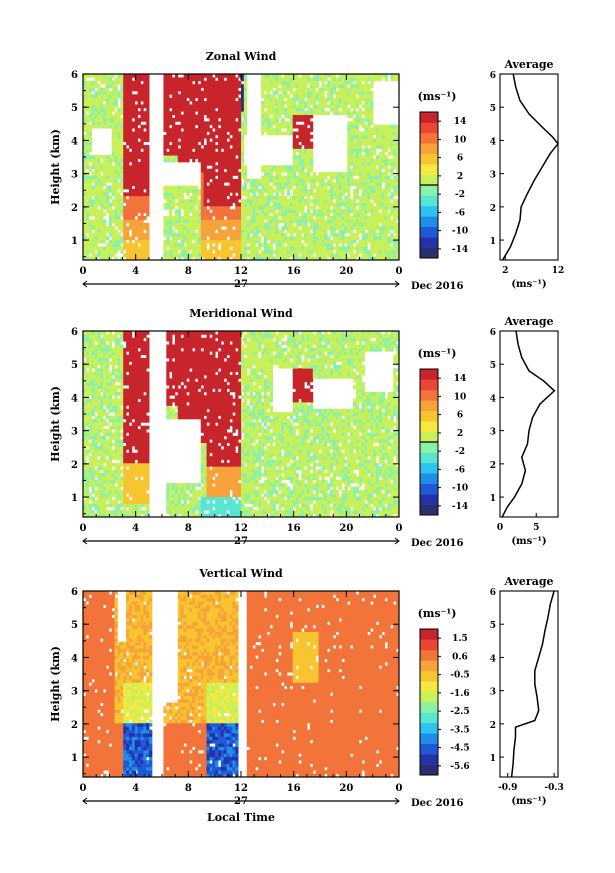 The width and height of the screenshot is (615, 873). Describe the element at coordinates (74, 141) in the screenshot. I see `y-tick-label: 4` at that location.